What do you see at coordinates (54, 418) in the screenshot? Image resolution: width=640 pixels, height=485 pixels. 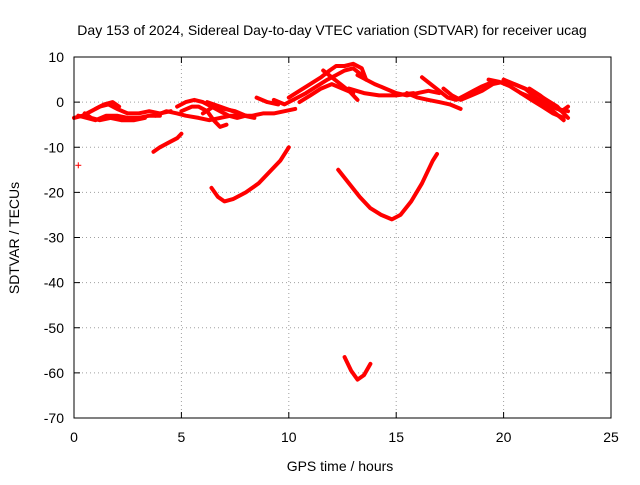 I see `y-tick-label: -70` at bounding box center [54, 418].